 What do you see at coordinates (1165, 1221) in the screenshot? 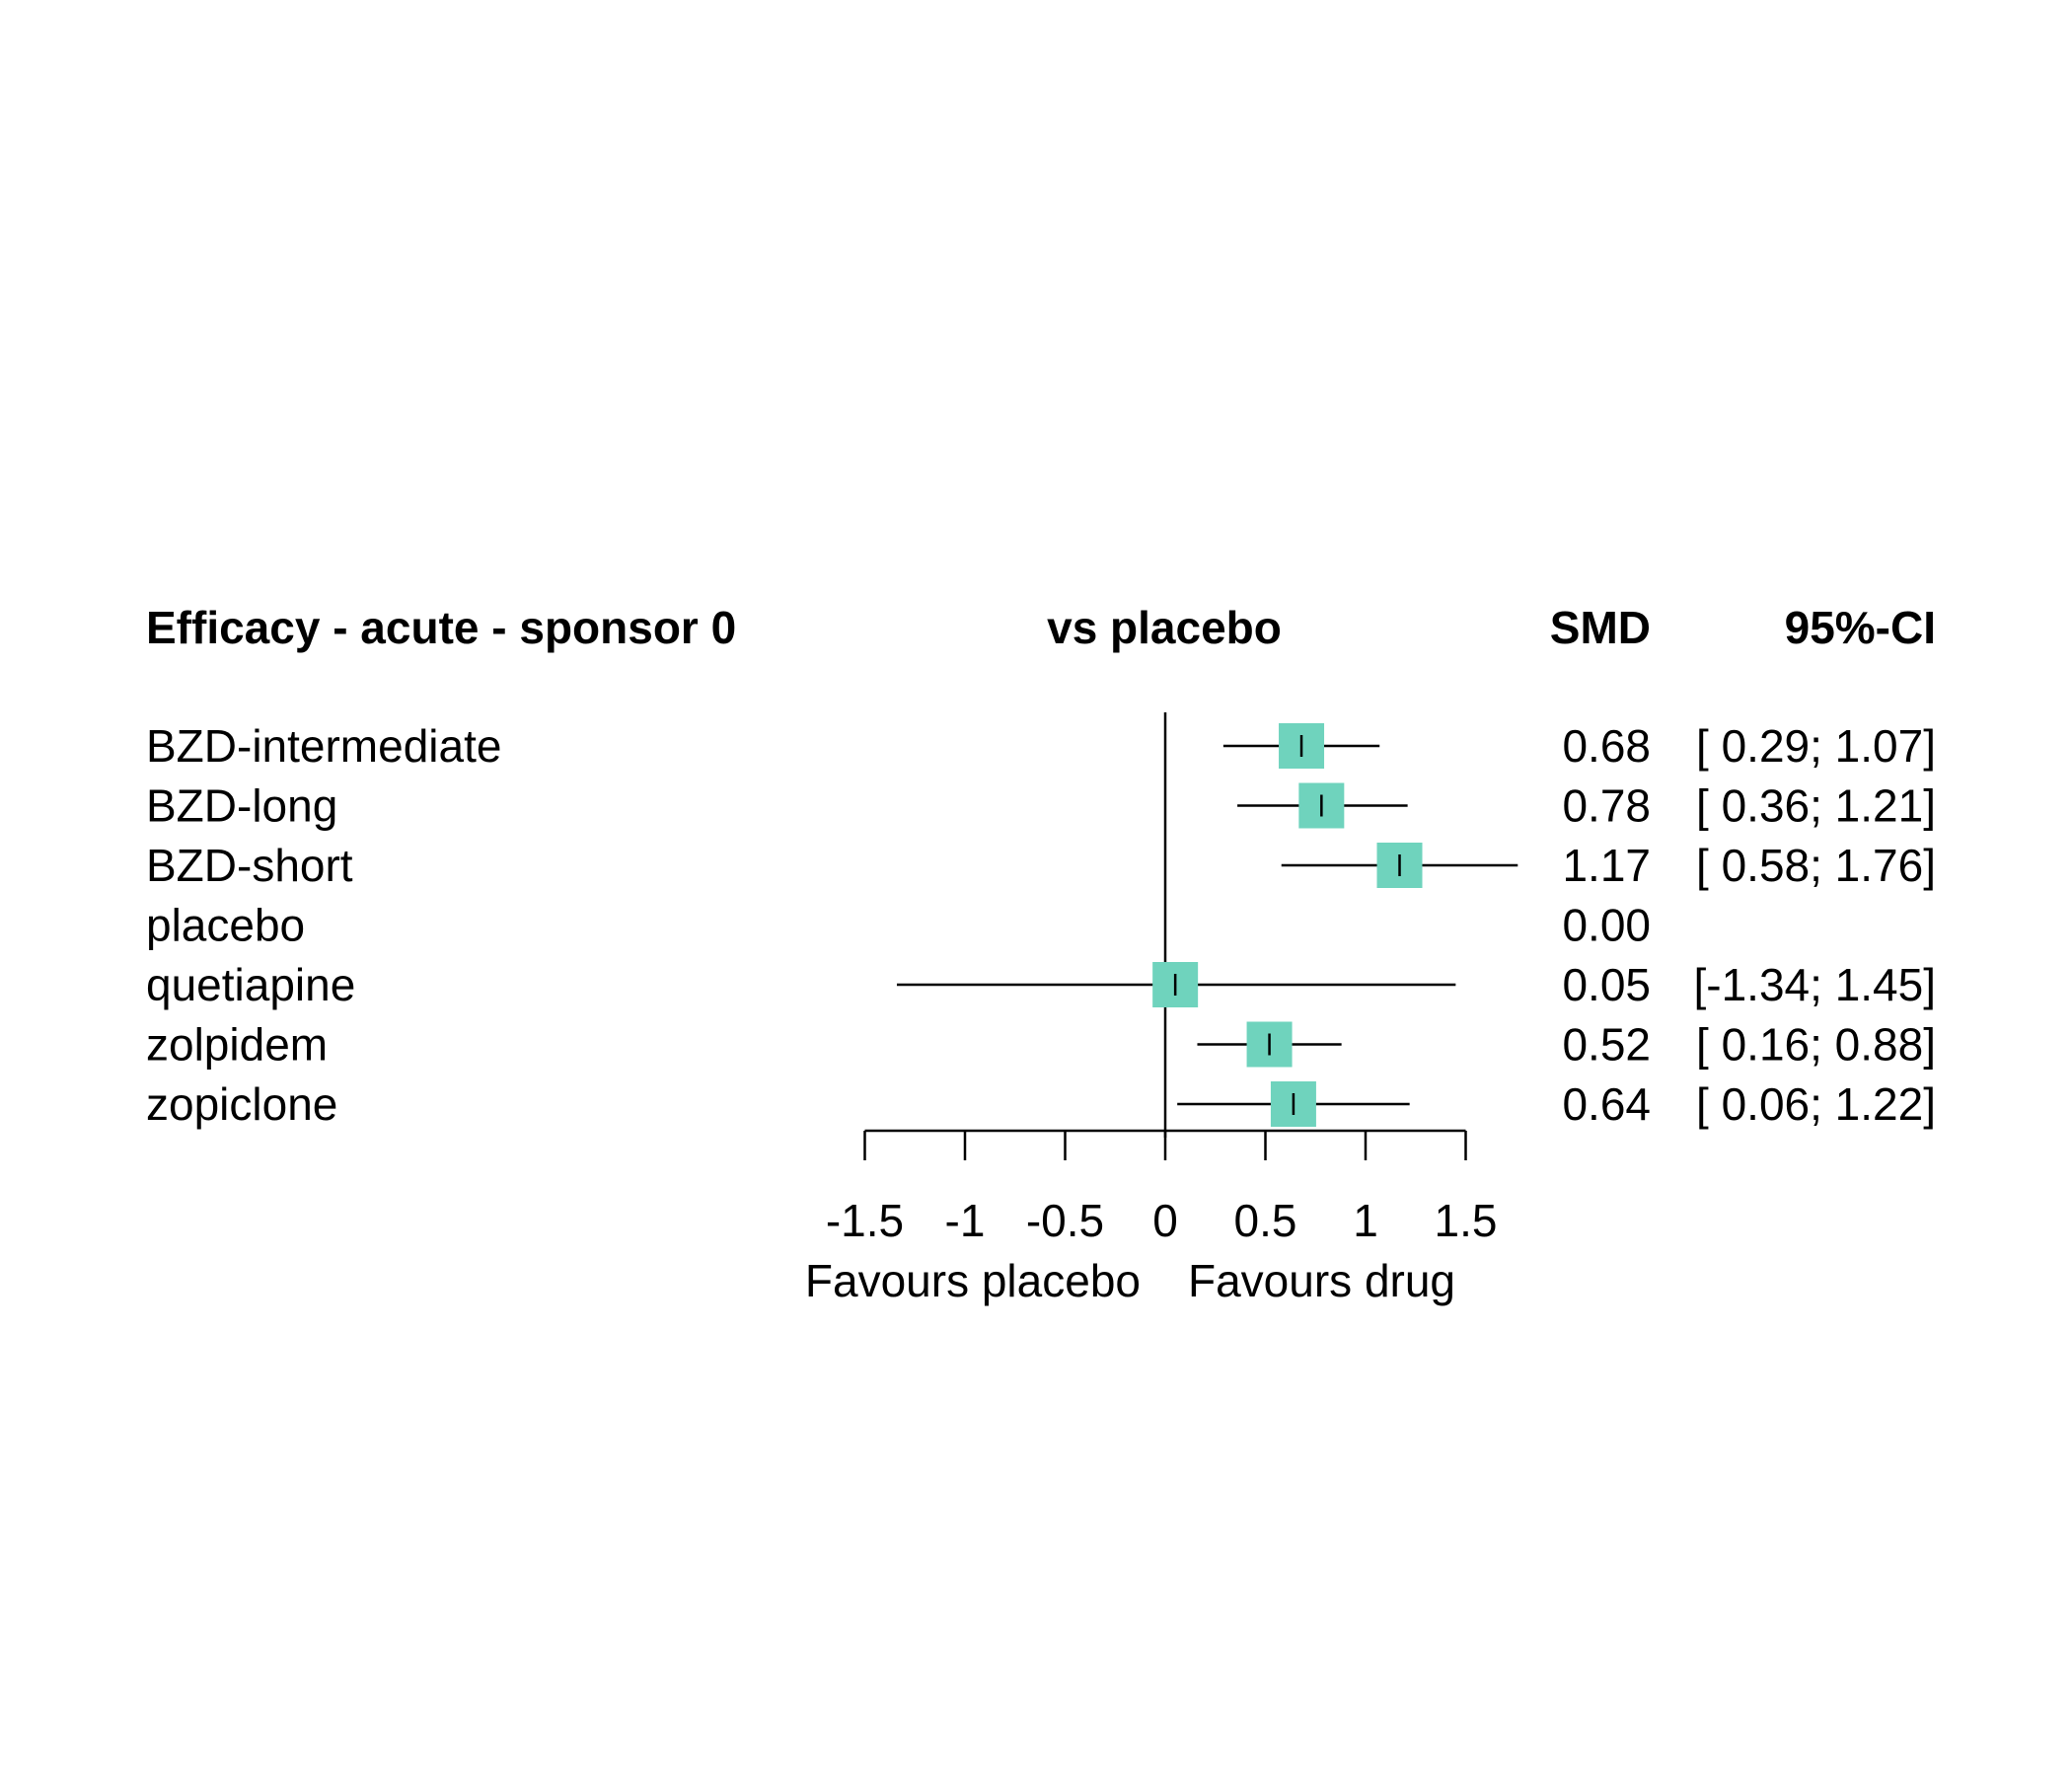
I see `x-tick-label: 0` at bounding box center [1165, 1221].